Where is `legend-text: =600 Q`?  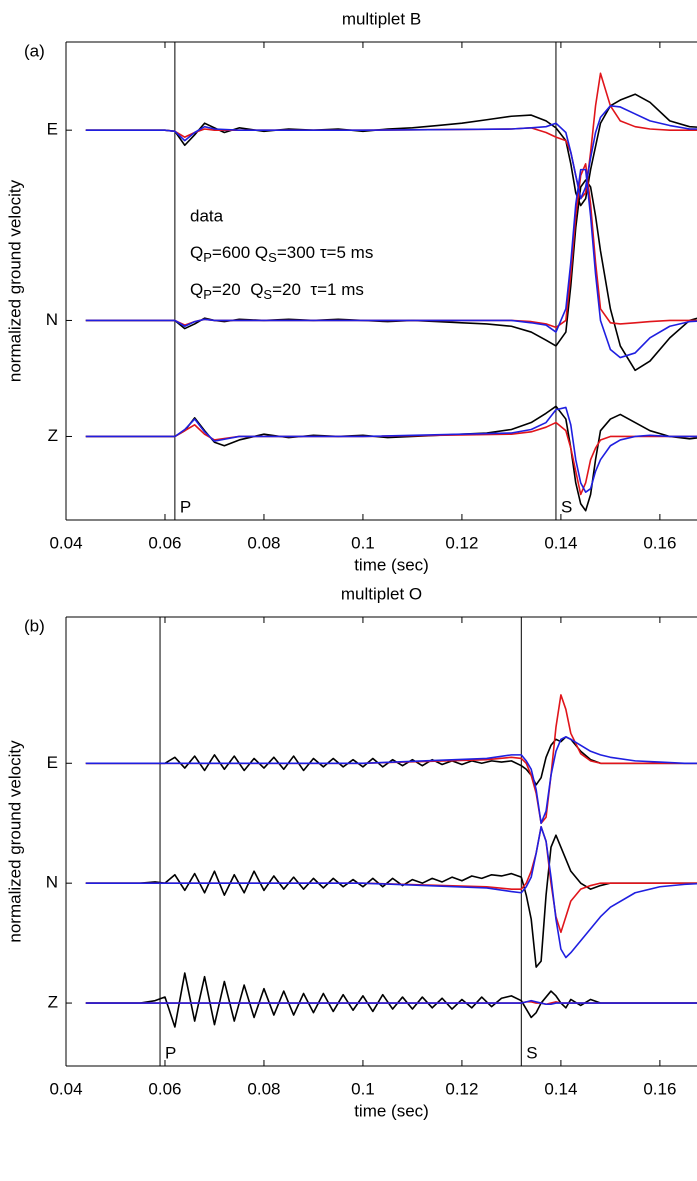
legend-text: =600 Q is located at coordinates (240, 252).